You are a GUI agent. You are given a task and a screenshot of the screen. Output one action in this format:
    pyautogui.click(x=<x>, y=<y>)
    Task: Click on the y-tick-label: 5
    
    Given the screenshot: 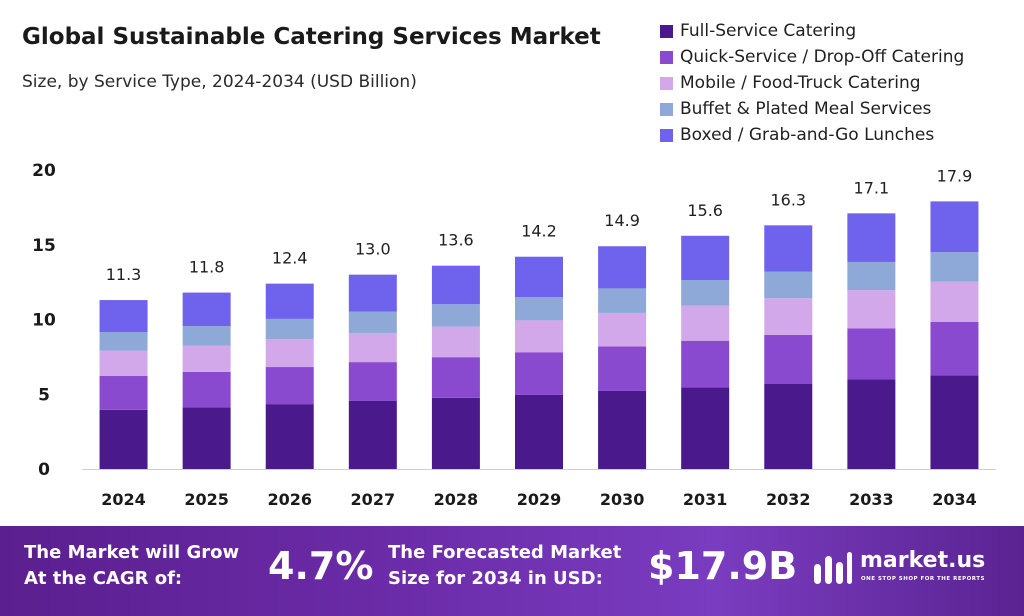 What is the action you would take?
    pyautogui.click(x=44, y=395)
    